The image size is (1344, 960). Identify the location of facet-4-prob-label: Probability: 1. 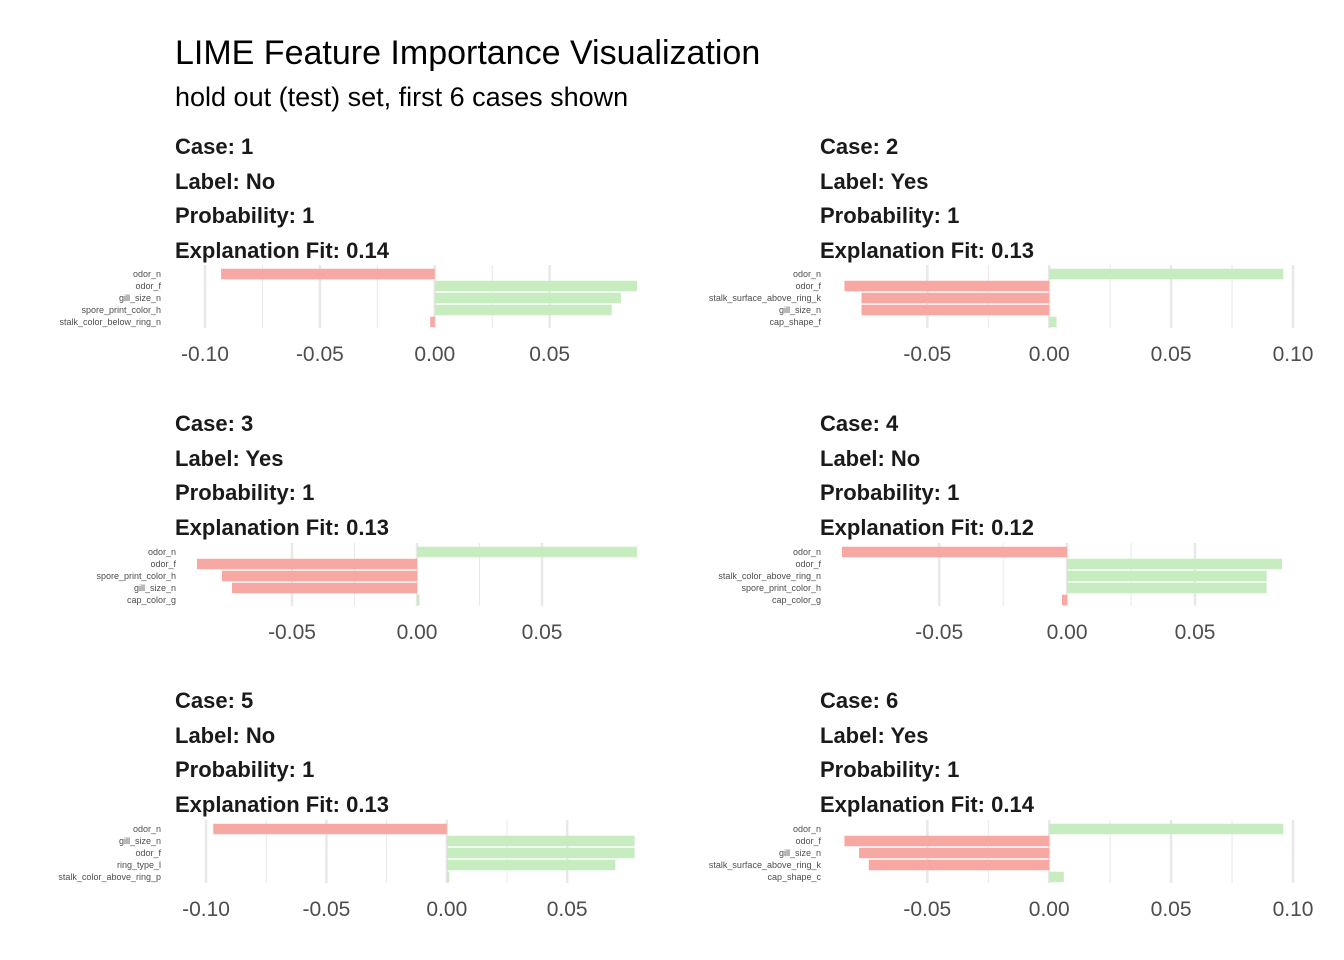
(890, 493).